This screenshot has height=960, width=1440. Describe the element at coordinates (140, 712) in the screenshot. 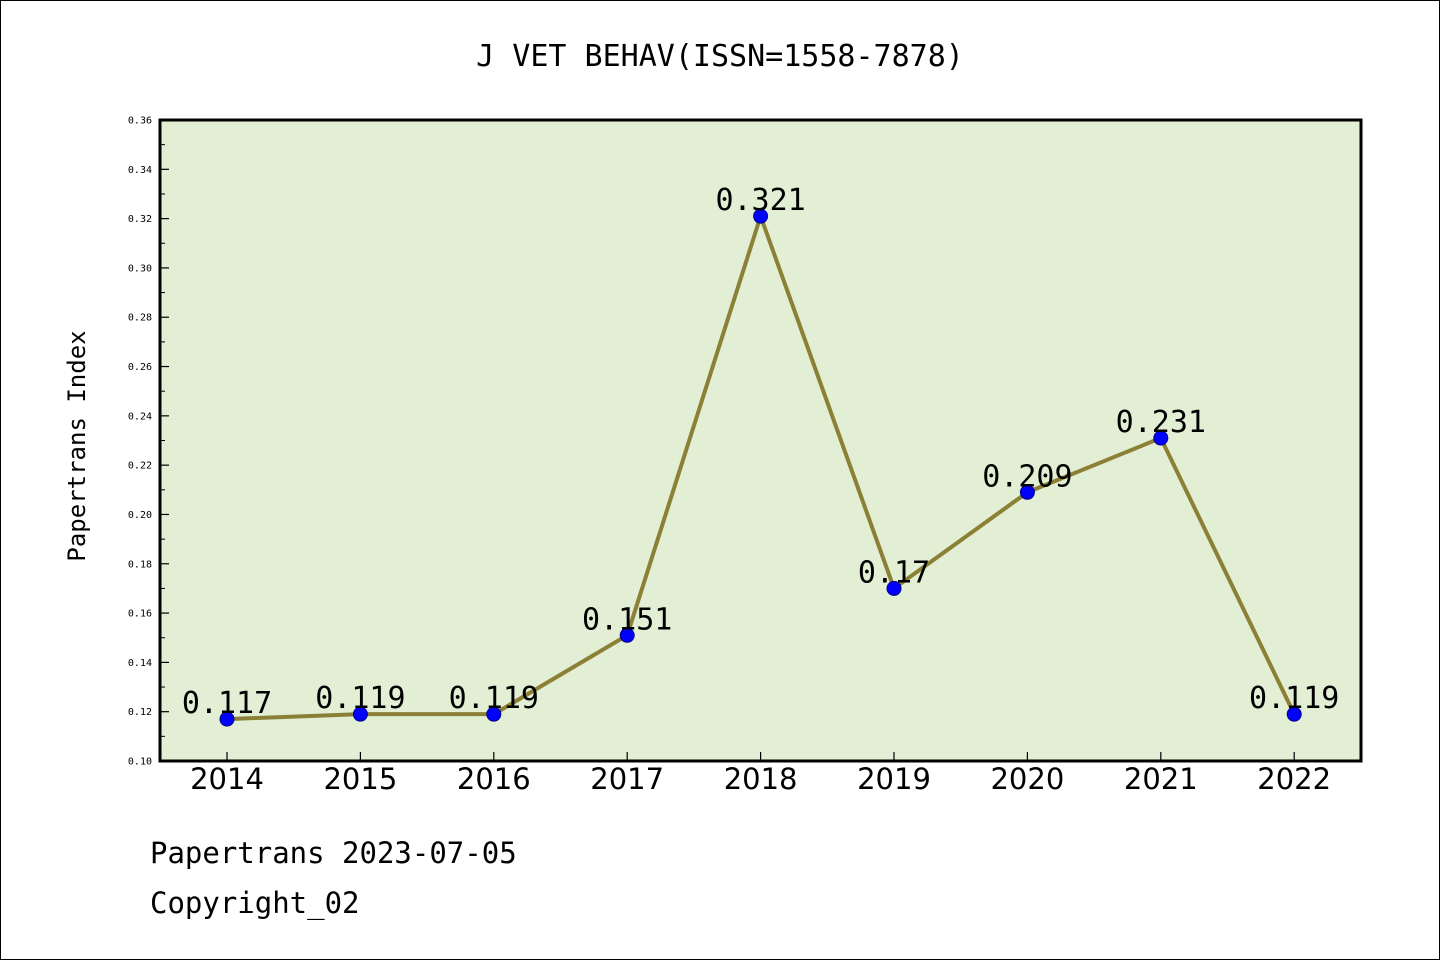

I see `y-tick-label: 0.12` at that location.